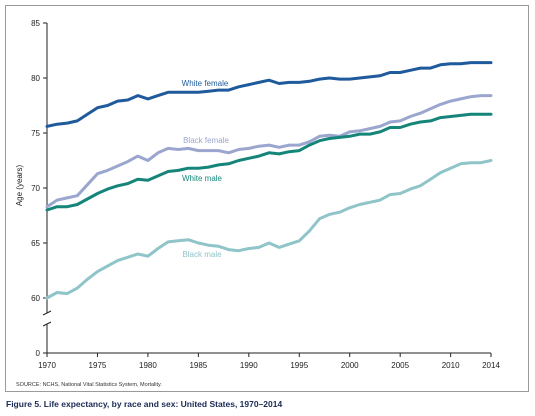 This screenshot has height=416, width=535. What do you see at coordinates (148, 365) in the screenshot?
I see `x-tick-label: 1980` at bounding box center [148, 365].